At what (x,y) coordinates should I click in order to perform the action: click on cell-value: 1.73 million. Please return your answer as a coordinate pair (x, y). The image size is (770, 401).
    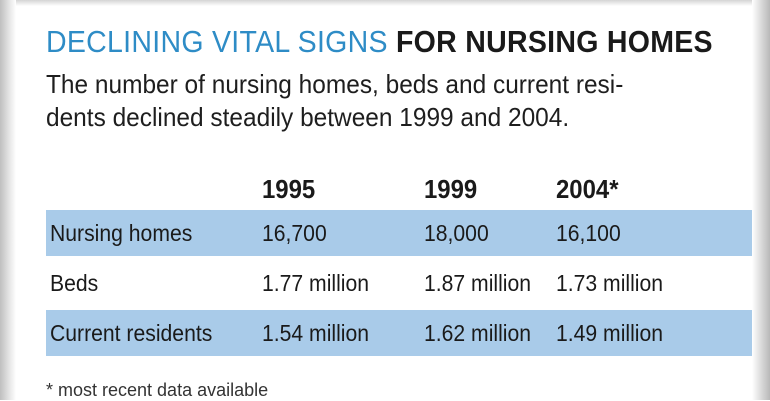
    Looking at the image, I should click on (610, 283).